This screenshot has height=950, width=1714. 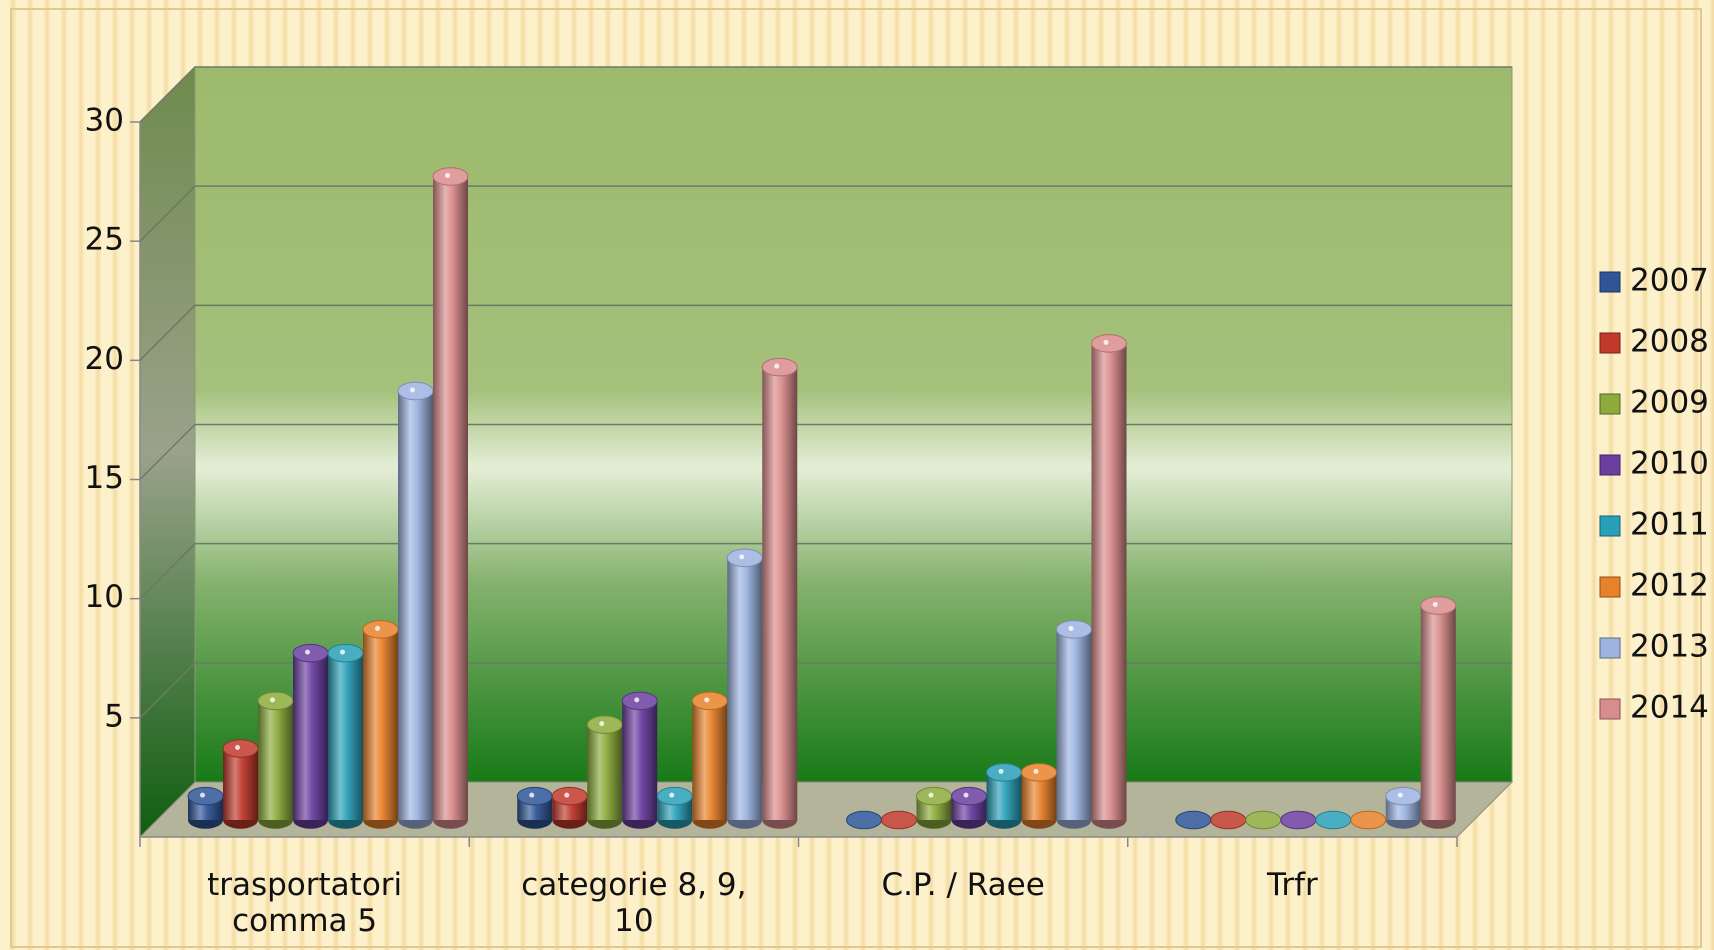 I want to click on y-tick-label: 15, so click(x=104, y=478).